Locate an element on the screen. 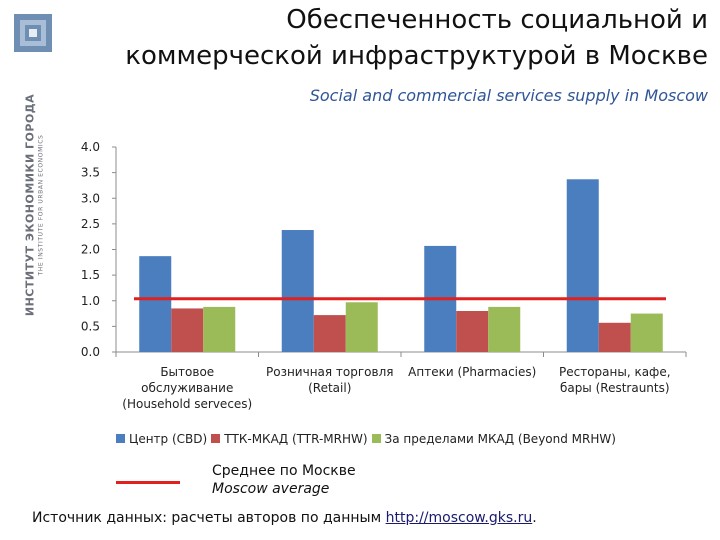 This screenshot has height=540, width=720. source-suffix: . is located at coordinates (534, 518).